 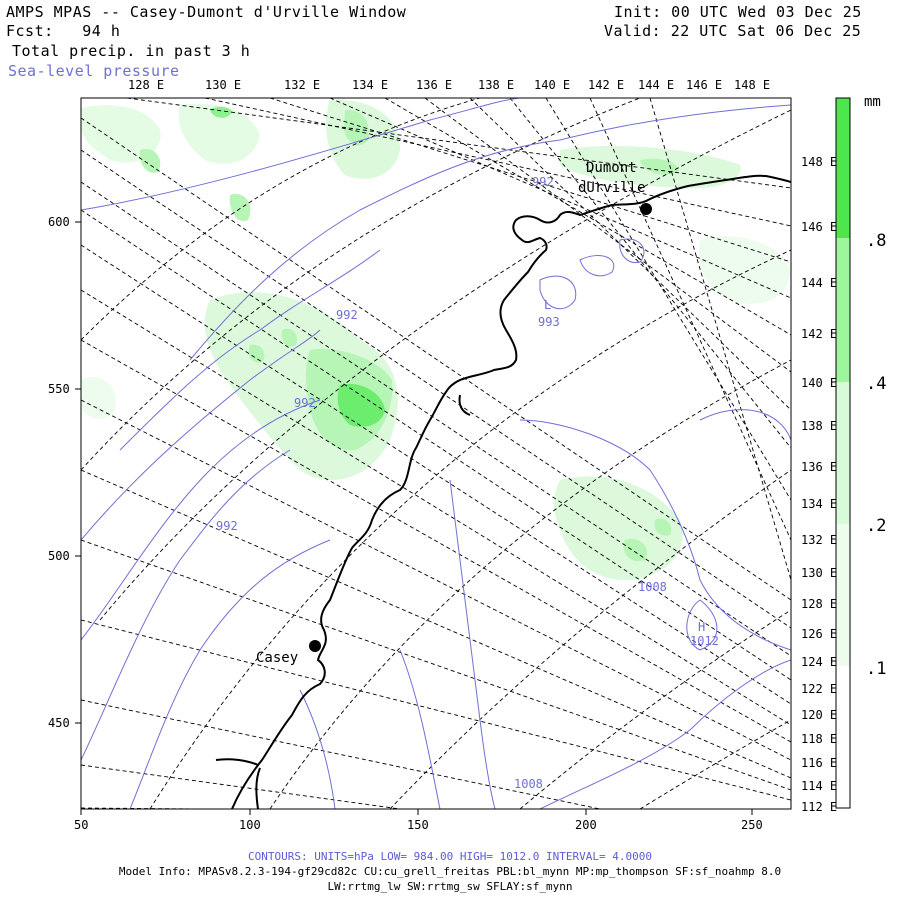 I want to click on colorbar-label: .2, so click(x=876, y=526).